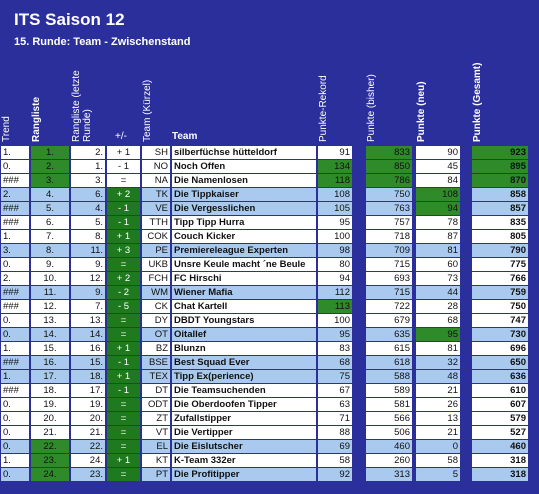  What do you see at coordinates (335, 418) in the screenshot?
I see `cell: 71` at bounding box center [335, 418].